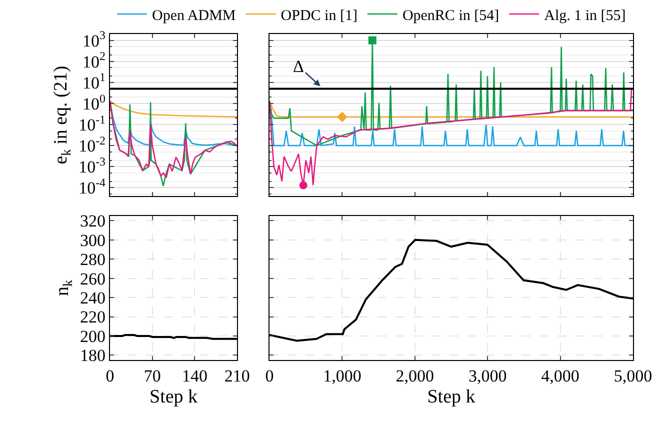 This screenshot has height=433, width=655. What do you see at coordinates (94, 60) in the screenshot?
I see `y-tick-label: 10$^{2}$` at bounding box center [94, 60].